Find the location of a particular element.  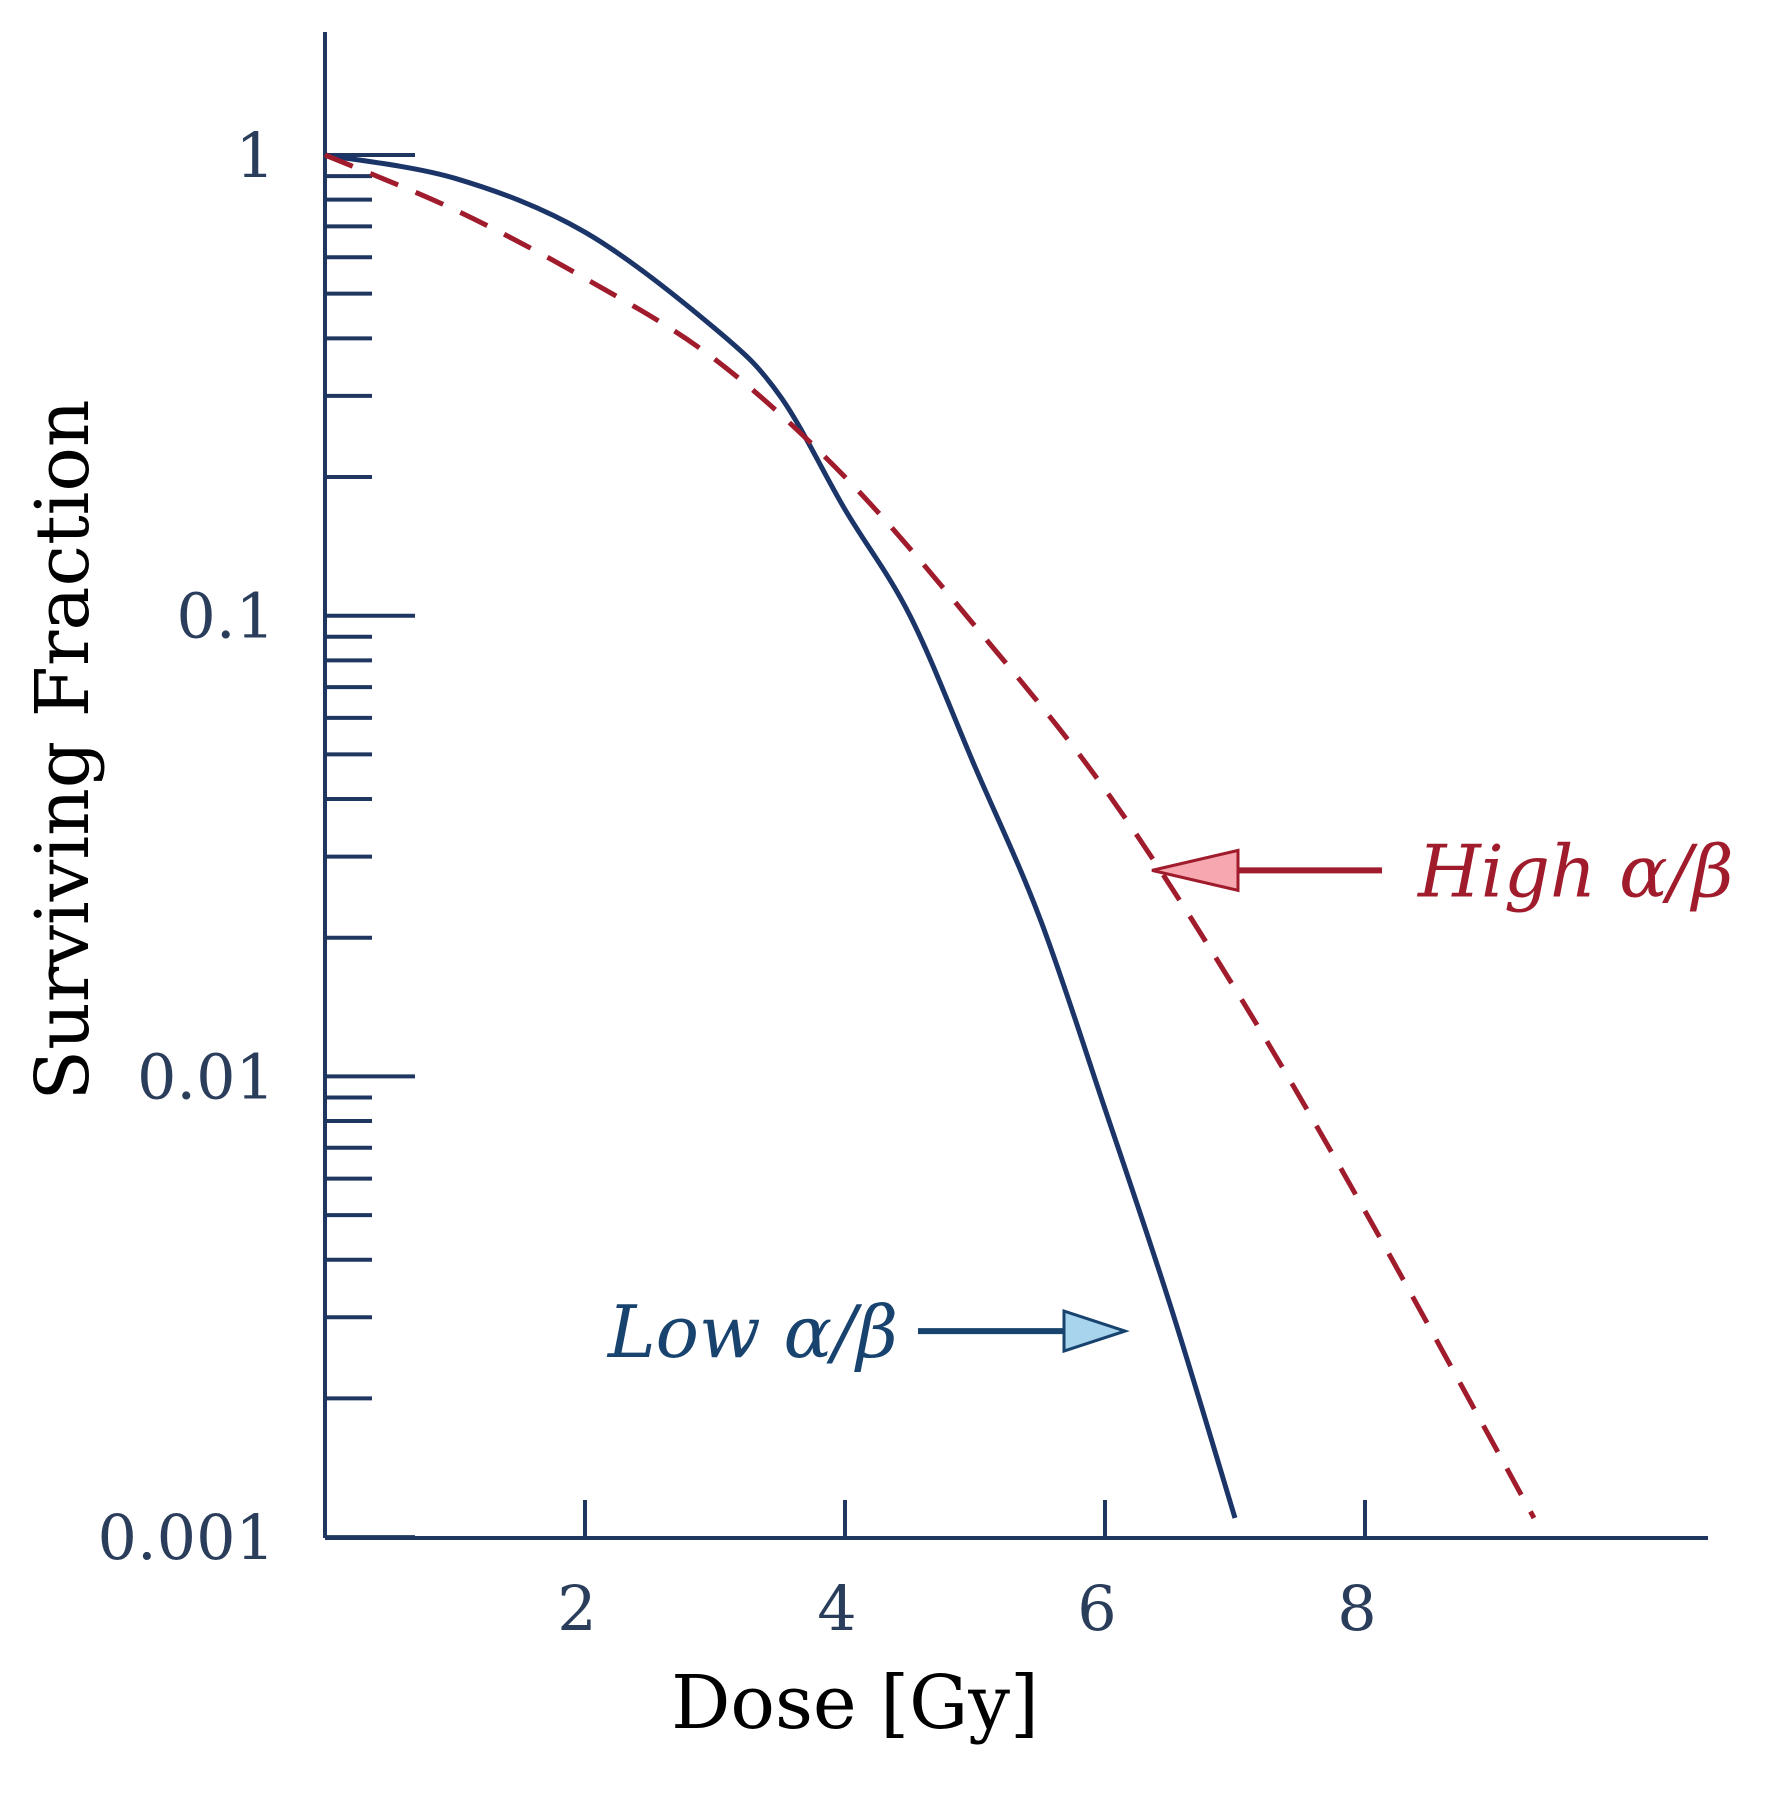

y-tick-label: 1 is located at coordinates (255, 155).